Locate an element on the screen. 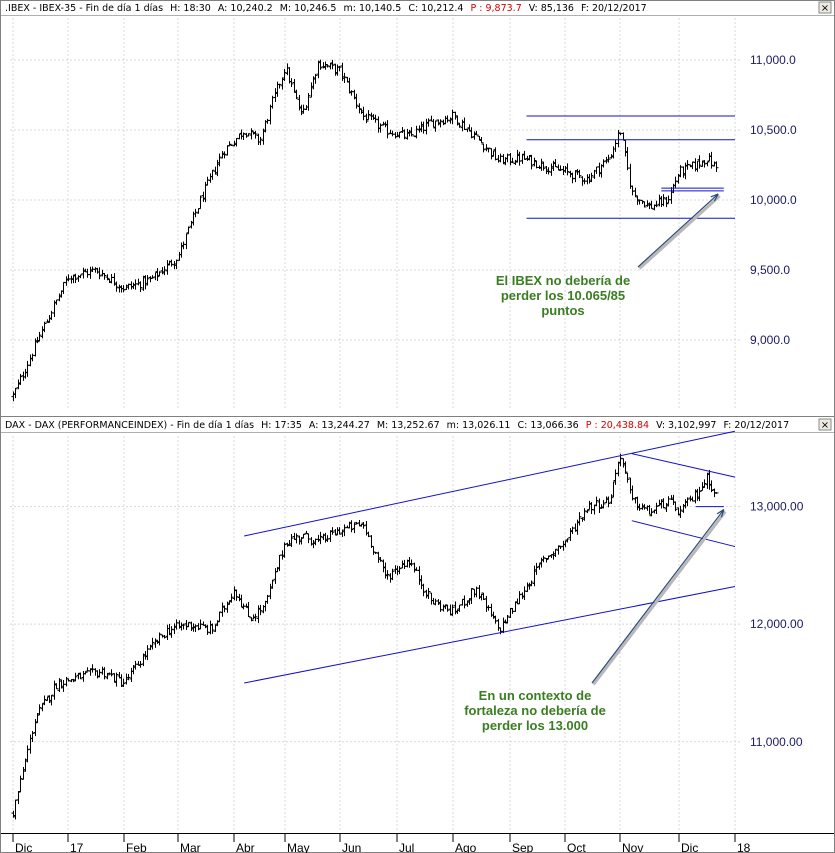 The image size is (835, 853). dax-close-button: × is located at coordinates (825, 424).